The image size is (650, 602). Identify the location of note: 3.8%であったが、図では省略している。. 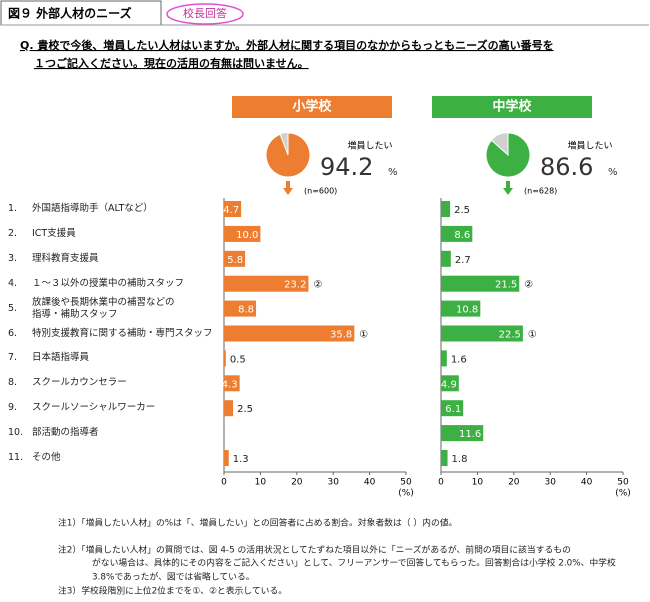
(173, 577).